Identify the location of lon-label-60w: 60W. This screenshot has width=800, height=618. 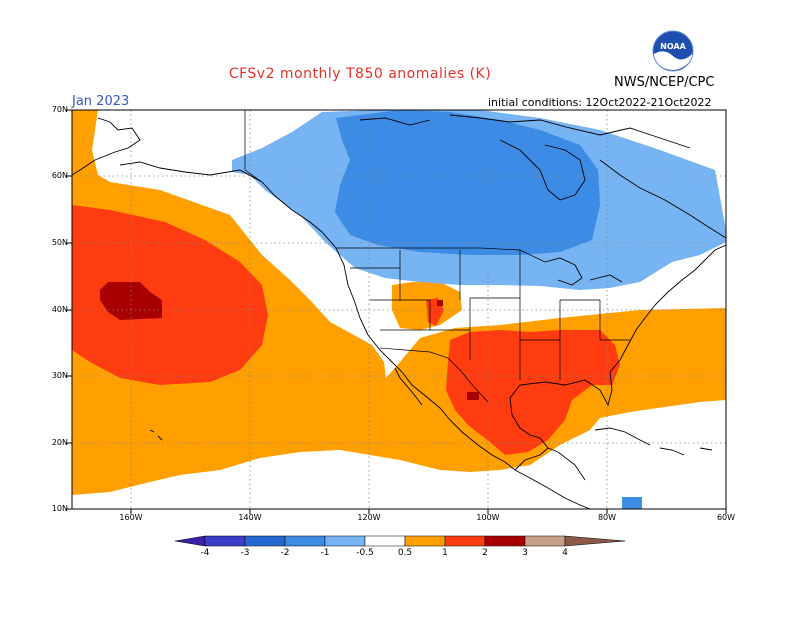
(726, 517).